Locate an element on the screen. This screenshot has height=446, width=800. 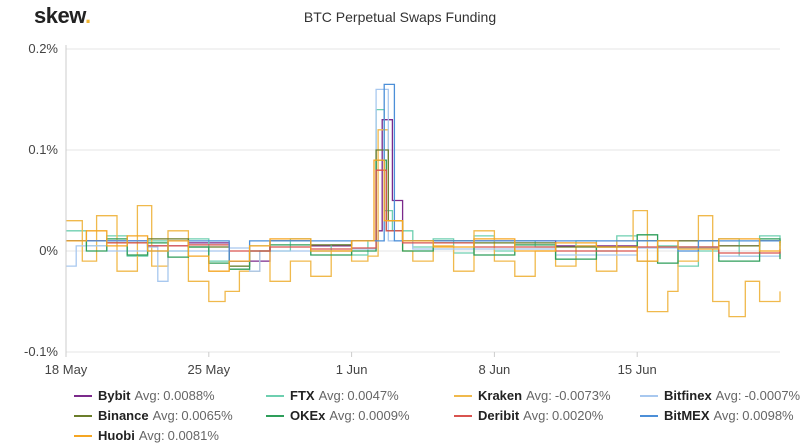
chart-title: BTC Perpetual Swaps Funding is located at coordinates (400, 17).